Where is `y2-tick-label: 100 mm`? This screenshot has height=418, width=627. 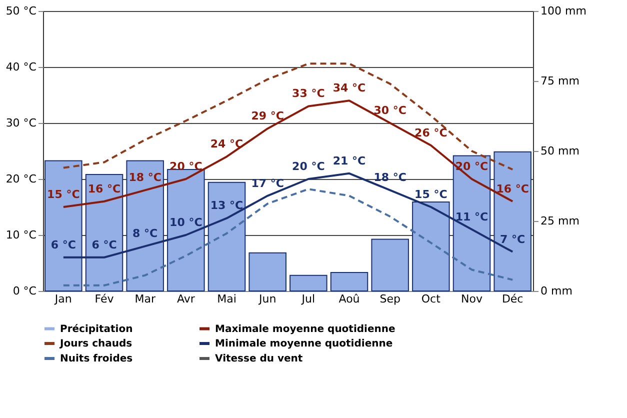 y2-tick-label: 100 mm is located at coordinates (563, 11).